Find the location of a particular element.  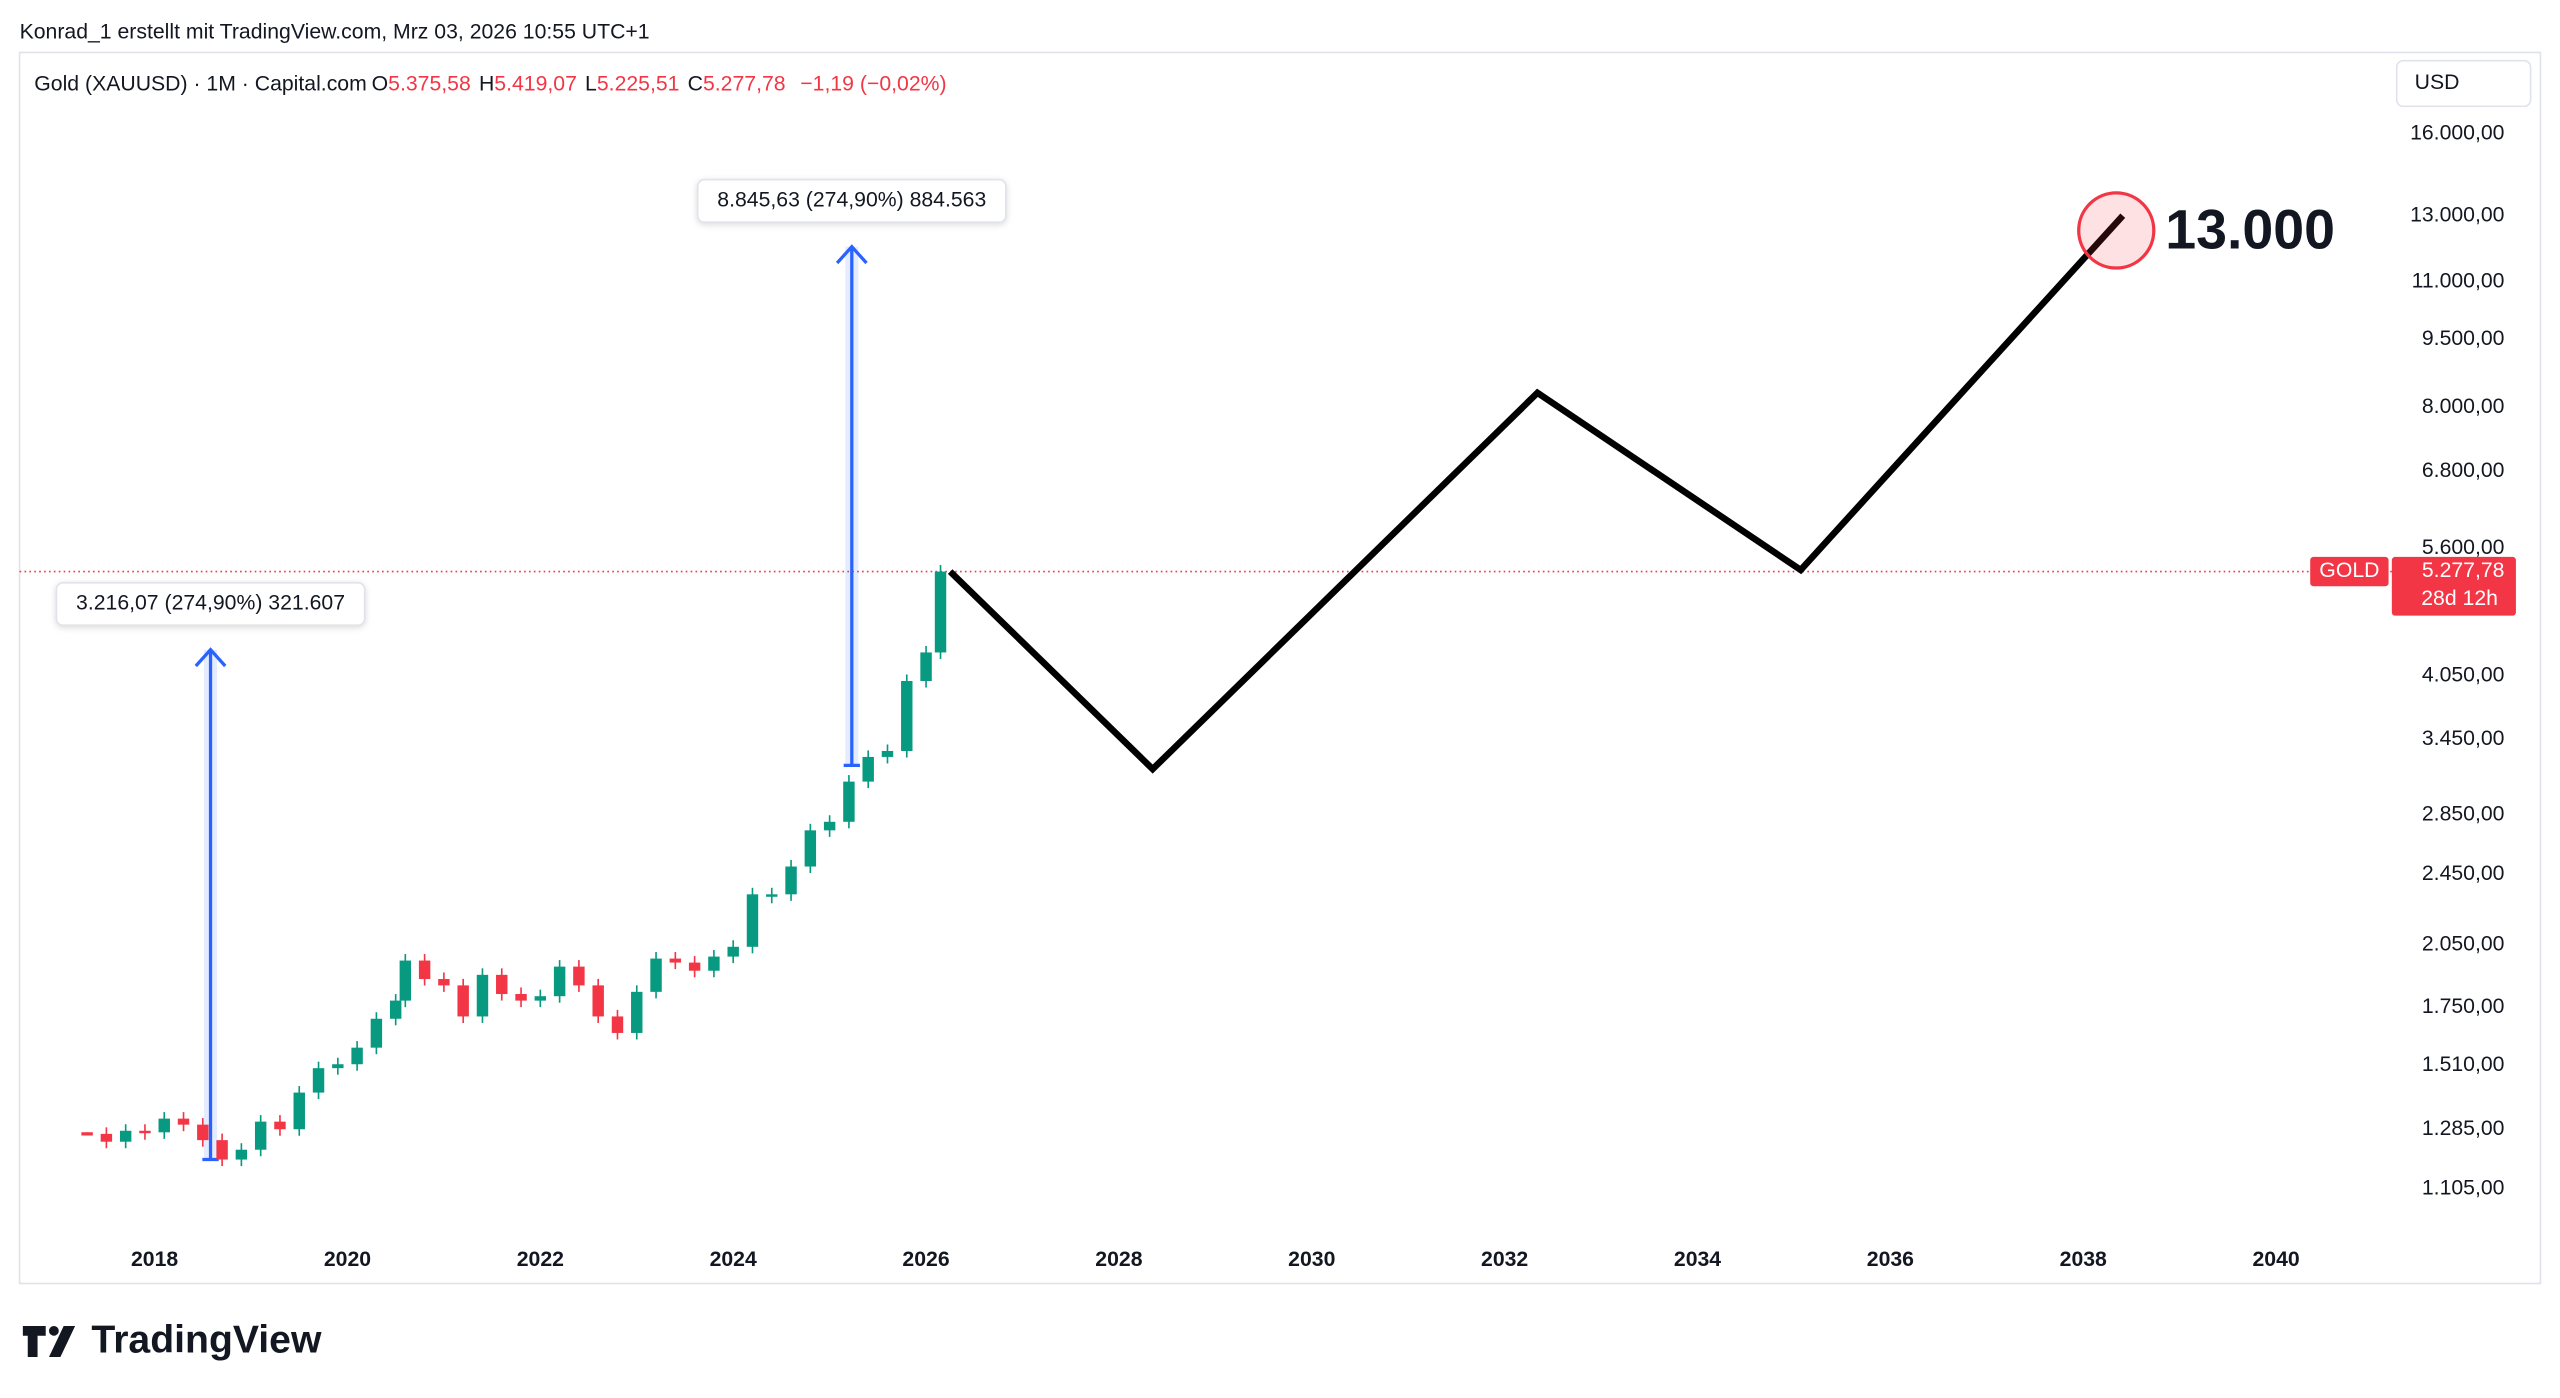

y-tick-label: 6.800,00 is located at coordinates (2463, 470).